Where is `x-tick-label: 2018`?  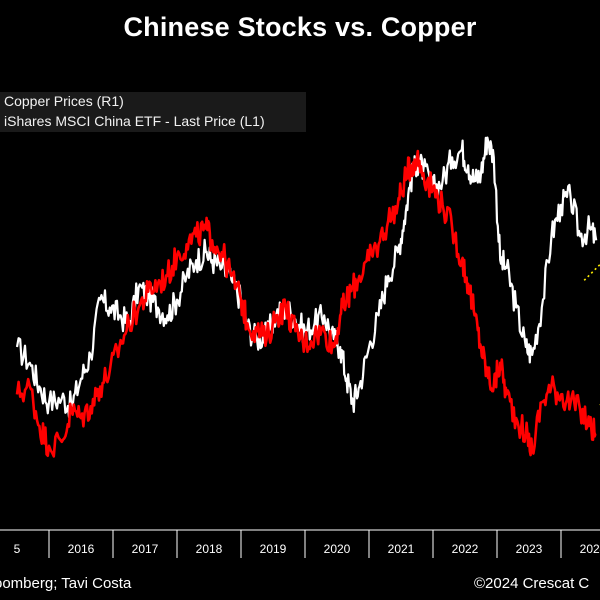
x-tick-label: 2018 is located at coordinates (209, 549).